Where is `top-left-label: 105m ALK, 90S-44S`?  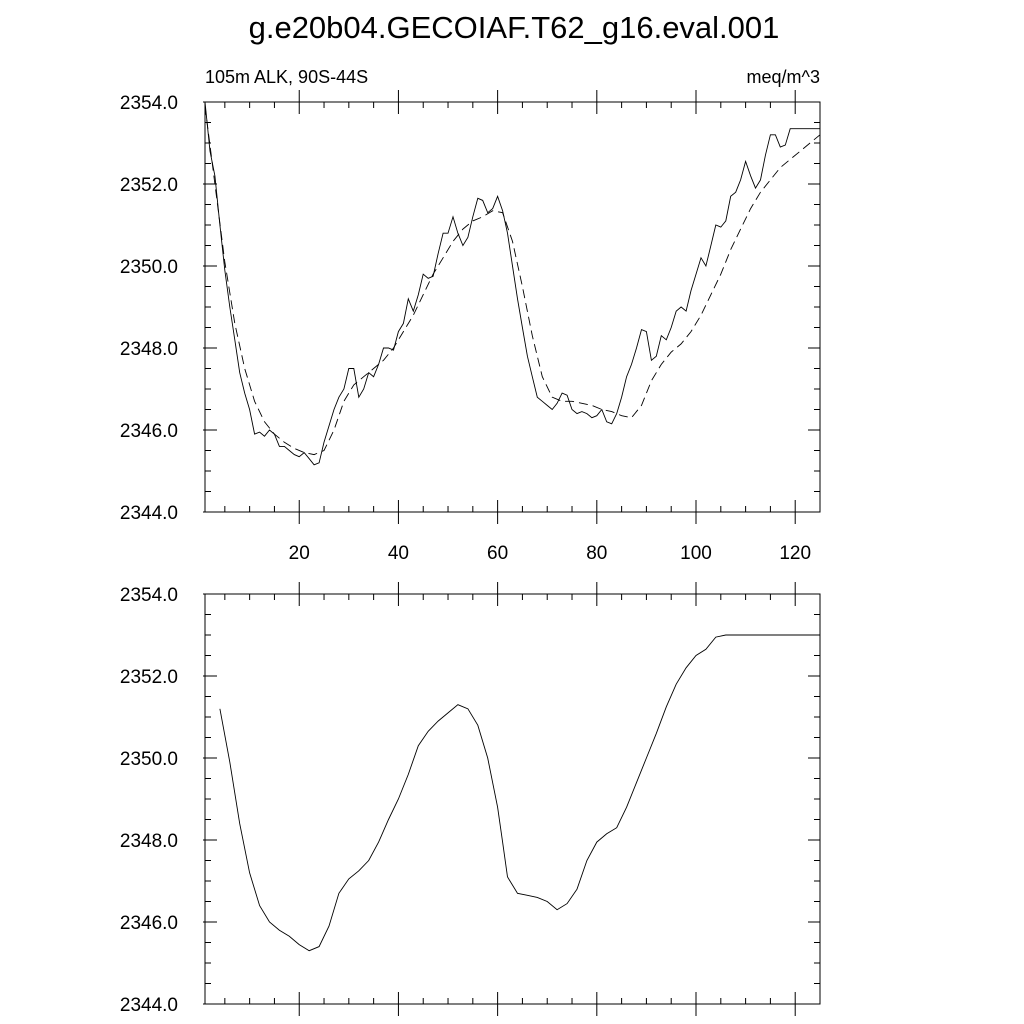
top-left-label: 105m ALK, 90S-44S is located at coordinates (286, 77).